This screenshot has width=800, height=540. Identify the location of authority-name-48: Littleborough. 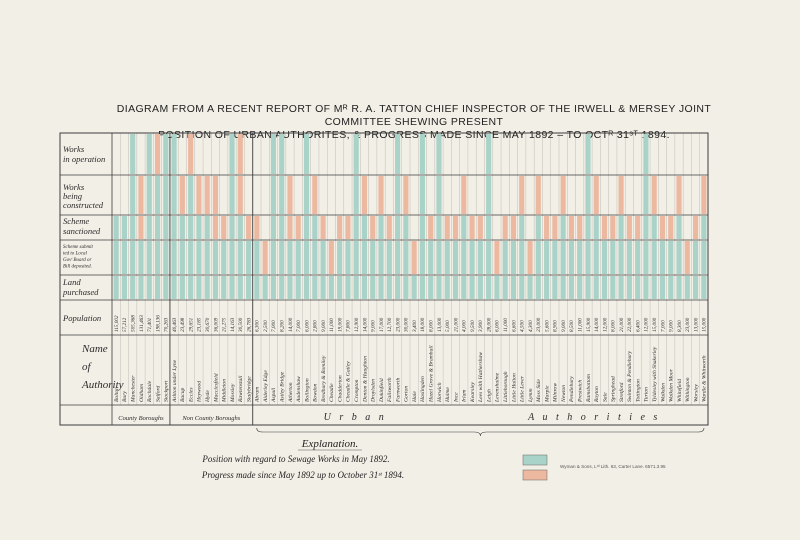
(506, 387).